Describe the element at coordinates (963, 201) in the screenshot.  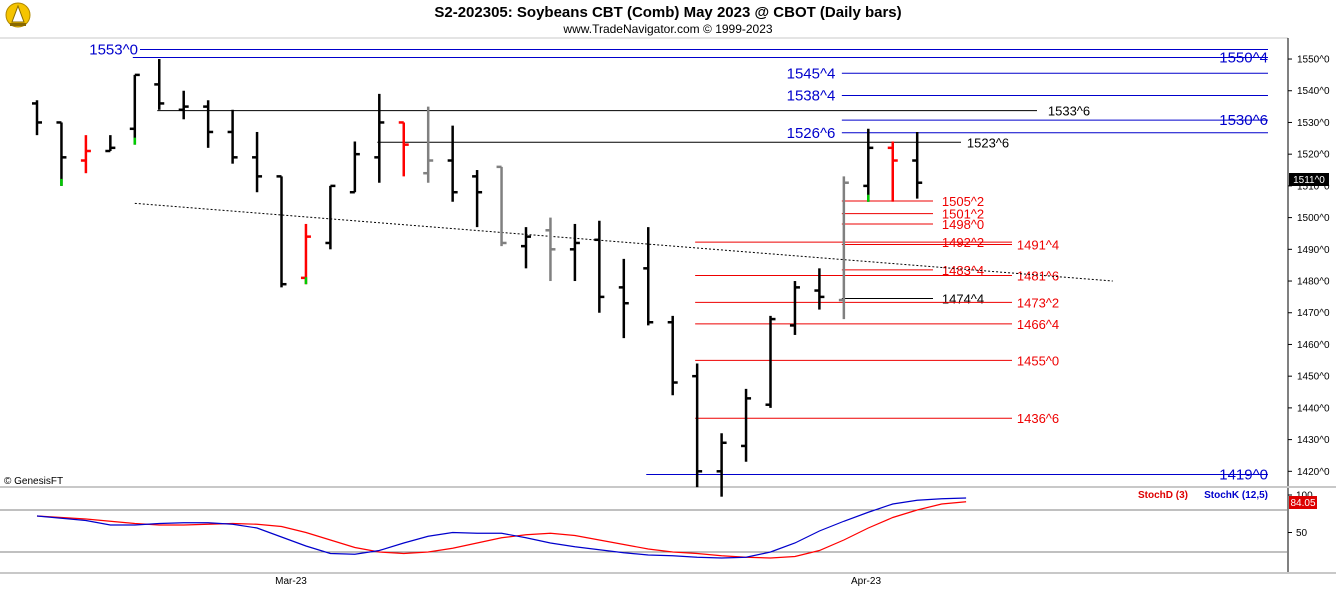
I see `price-level-label: 1505^2` at that location.